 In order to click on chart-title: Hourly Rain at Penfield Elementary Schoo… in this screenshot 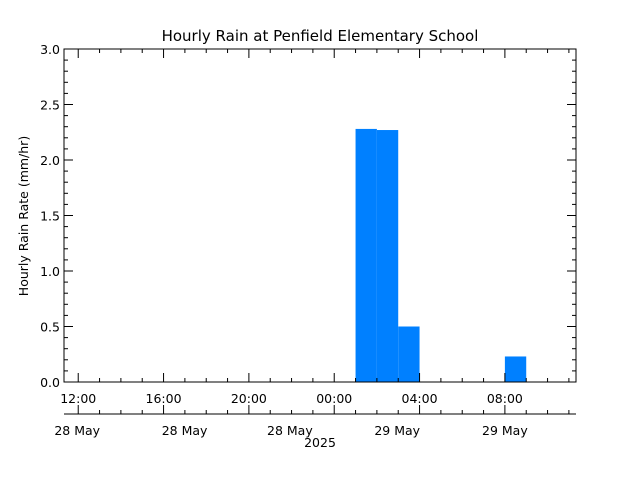, I will do `click(320, 36)`.